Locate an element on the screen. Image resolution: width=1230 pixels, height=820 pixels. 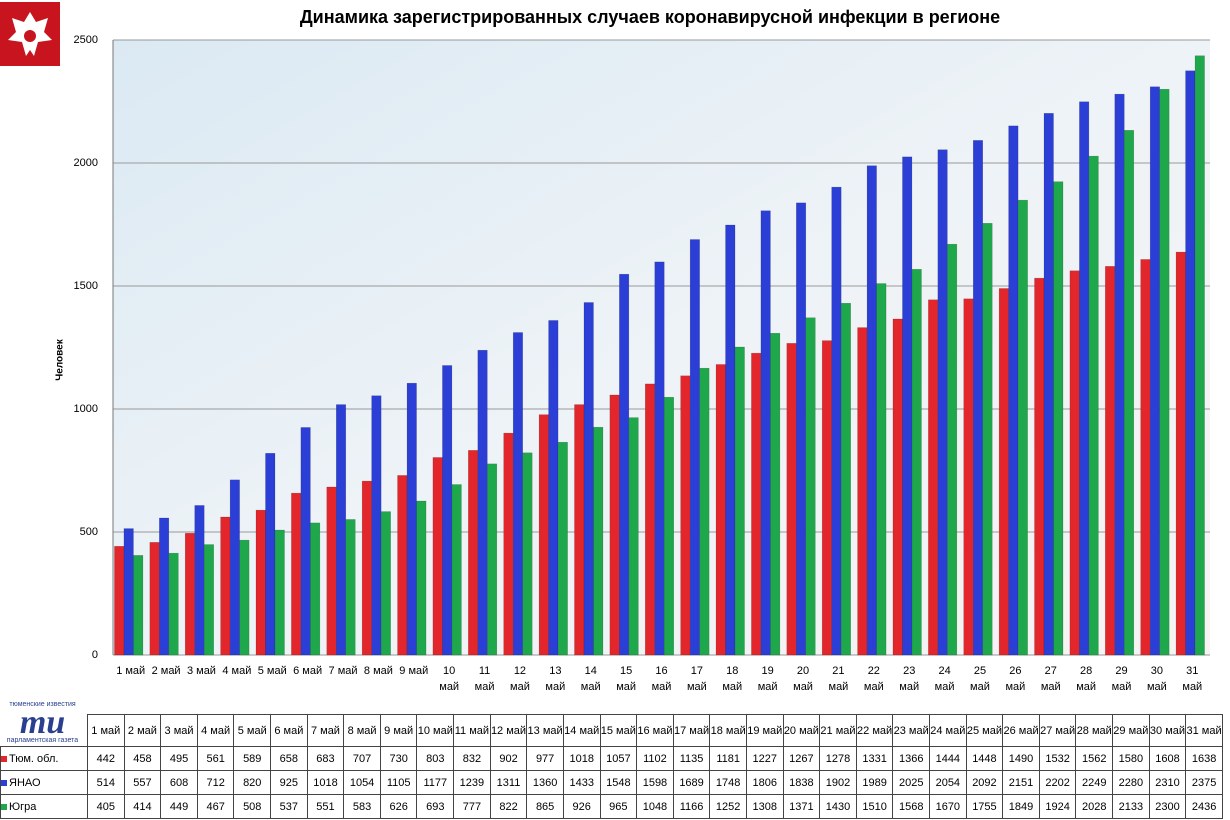
logo-cell: тюменские известия ти парламентская газета is located at coordinates (44, 724).